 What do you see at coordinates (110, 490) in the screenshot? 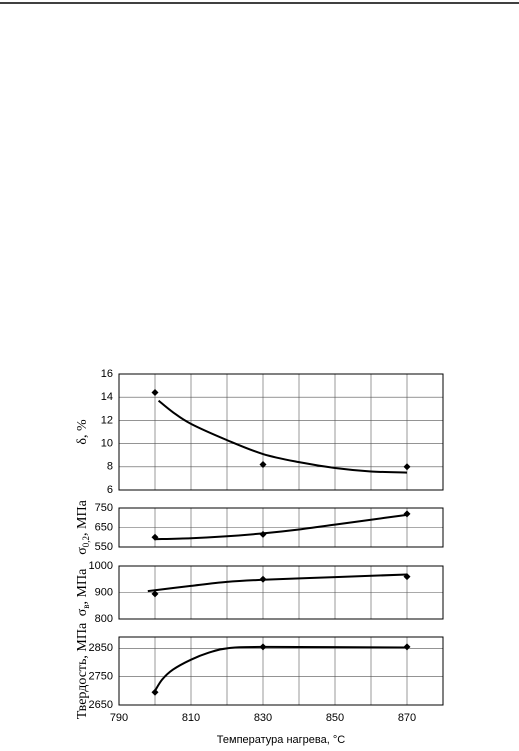
I see `y-tick-label: 6` at bounding box center [110, 490].